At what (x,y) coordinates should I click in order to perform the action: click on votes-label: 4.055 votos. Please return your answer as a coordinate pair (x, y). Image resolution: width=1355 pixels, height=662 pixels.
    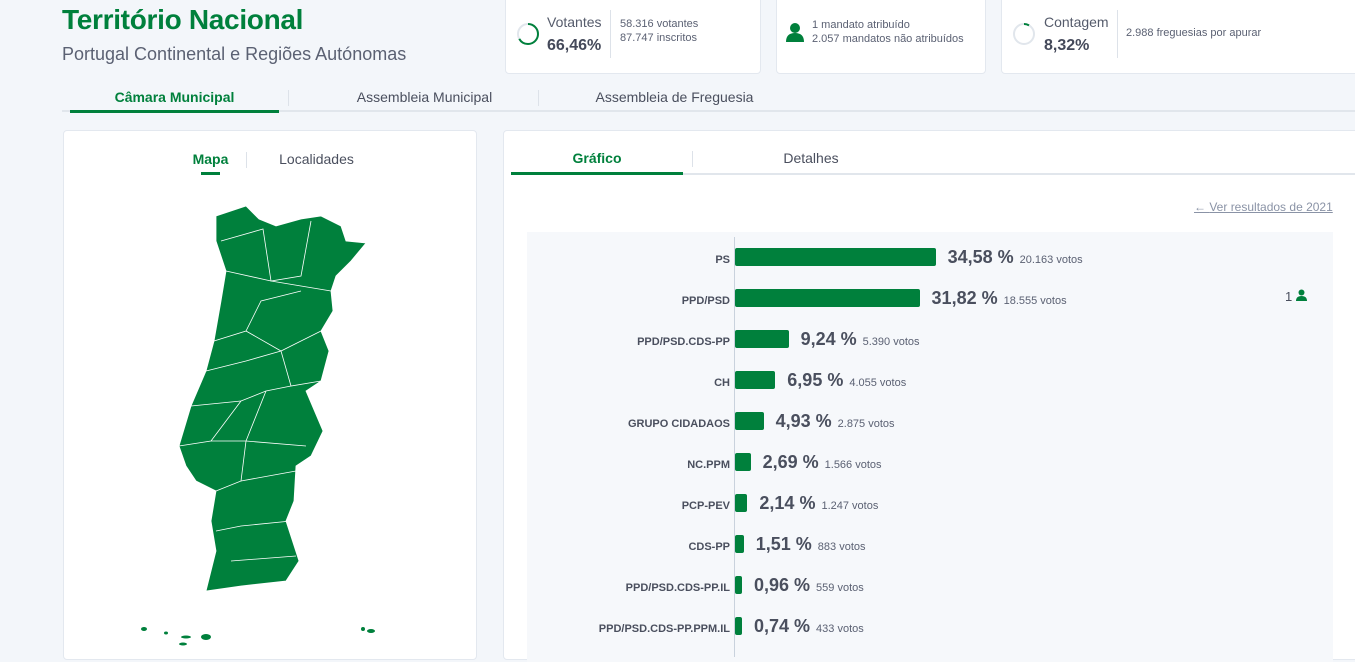
    Looking at the image, I should click on (878, 383).